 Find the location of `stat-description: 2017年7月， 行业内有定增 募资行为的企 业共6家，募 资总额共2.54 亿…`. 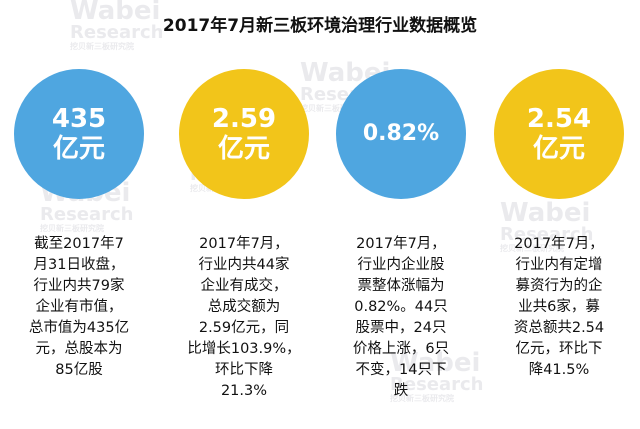

stat-description: 2017年7月， 行业内有定增 募资行为的企 业共6家，募 资总额共2.54 亿… is located at coordinates (559, 307).